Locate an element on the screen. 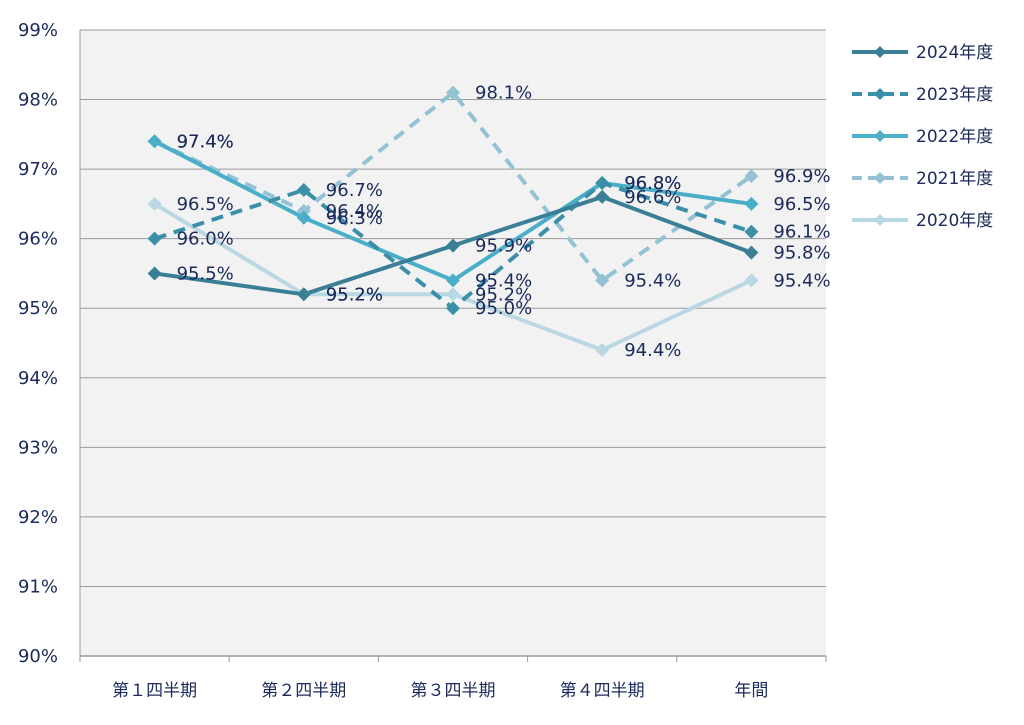 The height and width of the screenshot is (725, 1024). data-label: 95.0% is located at coordinates (503, 308).